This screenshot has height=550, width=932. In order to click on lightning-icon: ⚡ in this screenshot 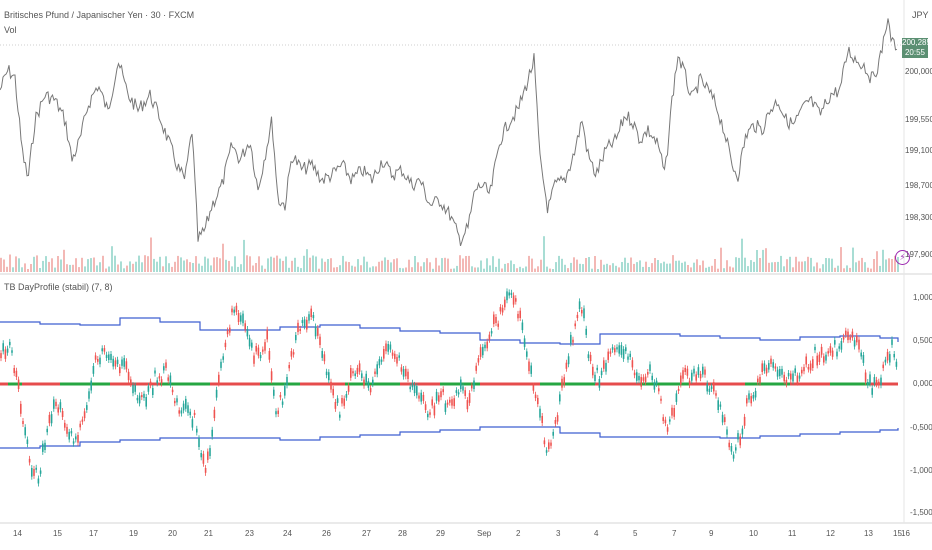, I will do `click(902, 257)`.